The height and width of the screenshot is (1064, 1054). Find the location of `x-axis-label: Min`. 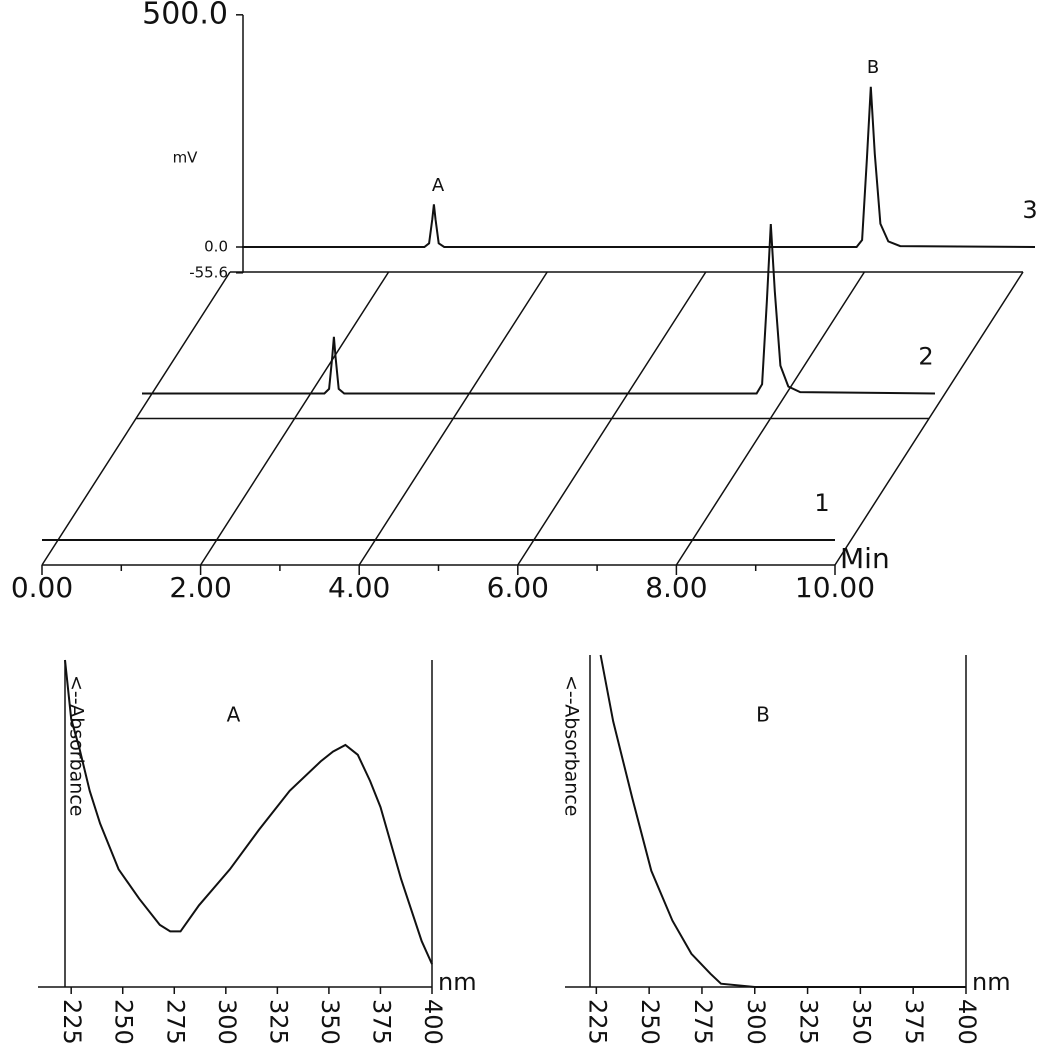

x-axis-label: Min is located at coordinates (865, 558).